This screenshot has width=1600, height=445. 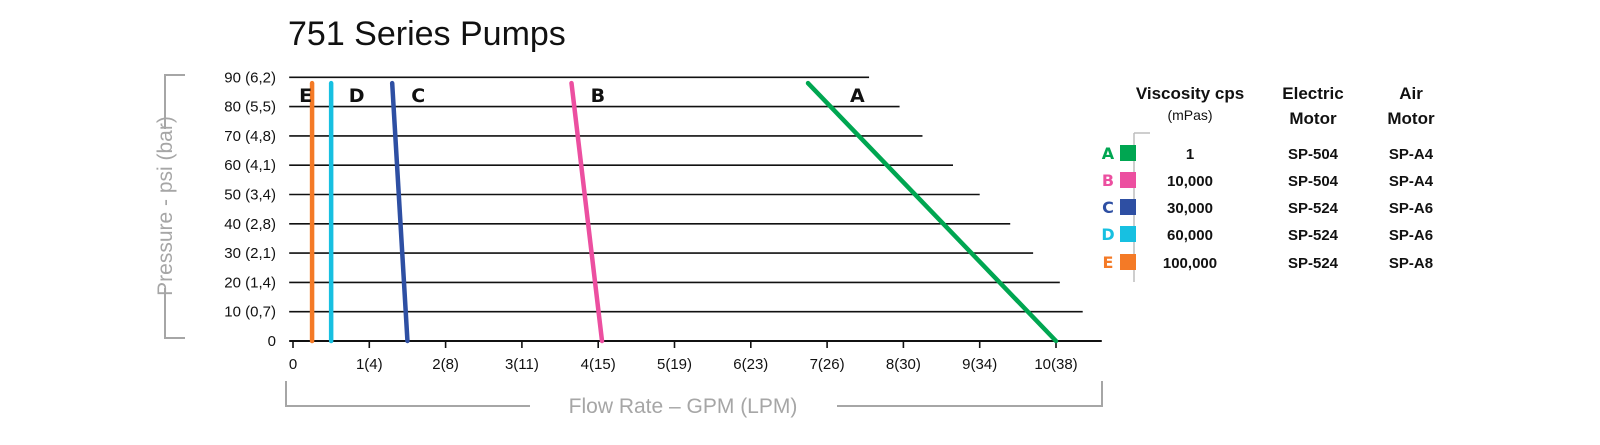 What do you see at coordinates (1108, 207) in the screenshot?
I see `legend-key-letter: C` at bounding box center [1108, 207].